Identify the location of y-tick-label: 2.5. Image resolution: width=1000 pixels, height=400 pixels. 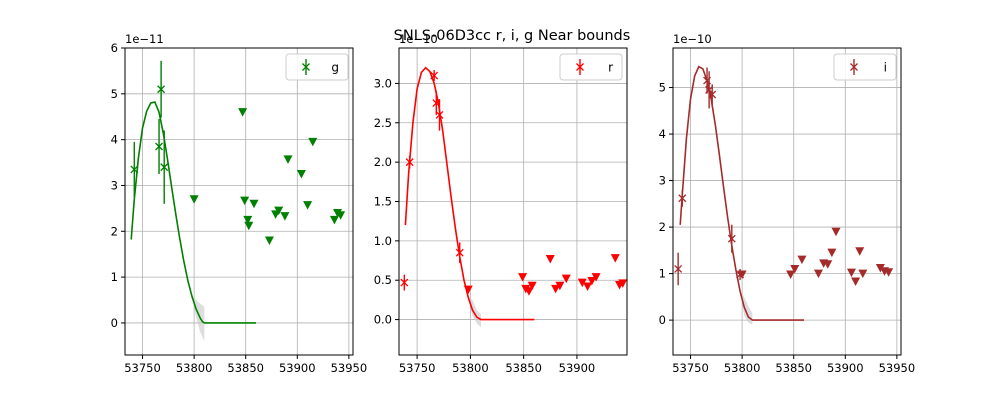
(383, 123).